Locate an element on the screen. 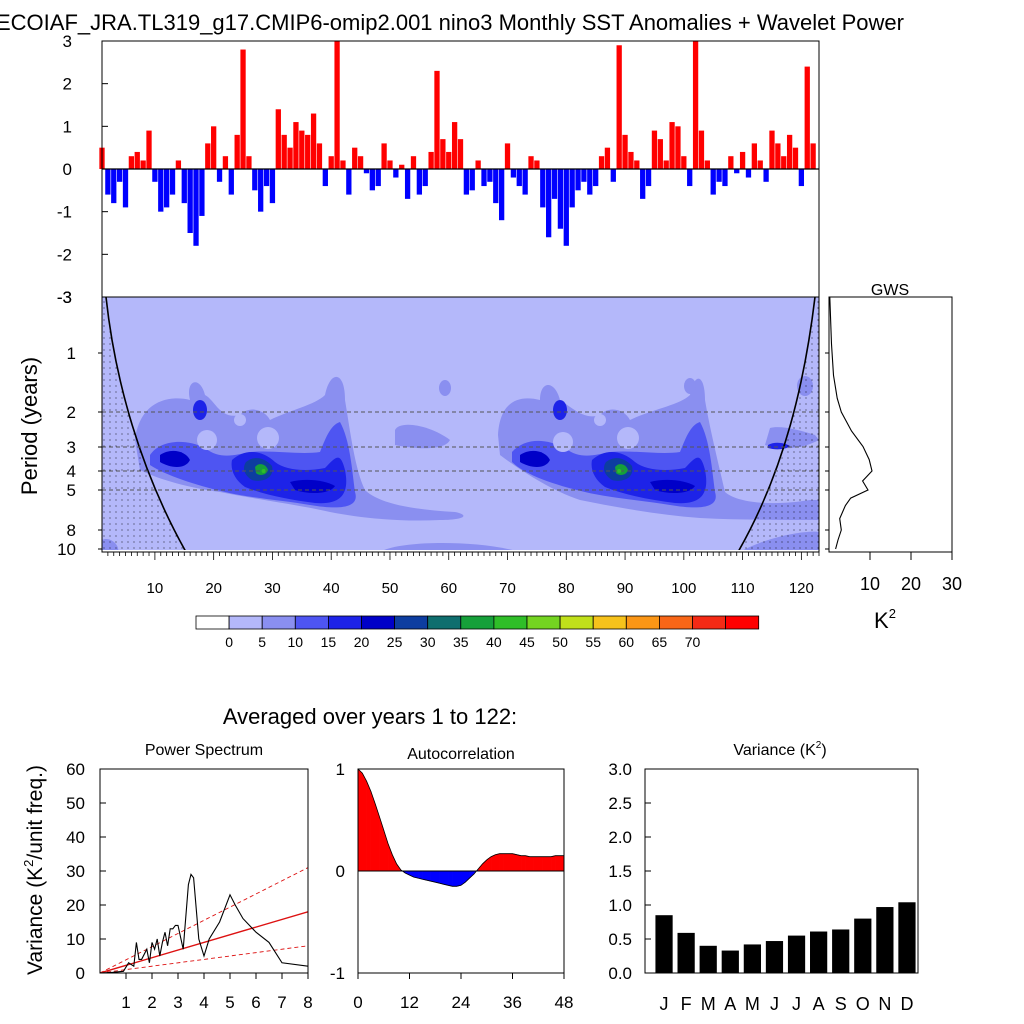 The image size is (1024, 1024). ps-red-noise-fit is located at coordinates (204, 942).